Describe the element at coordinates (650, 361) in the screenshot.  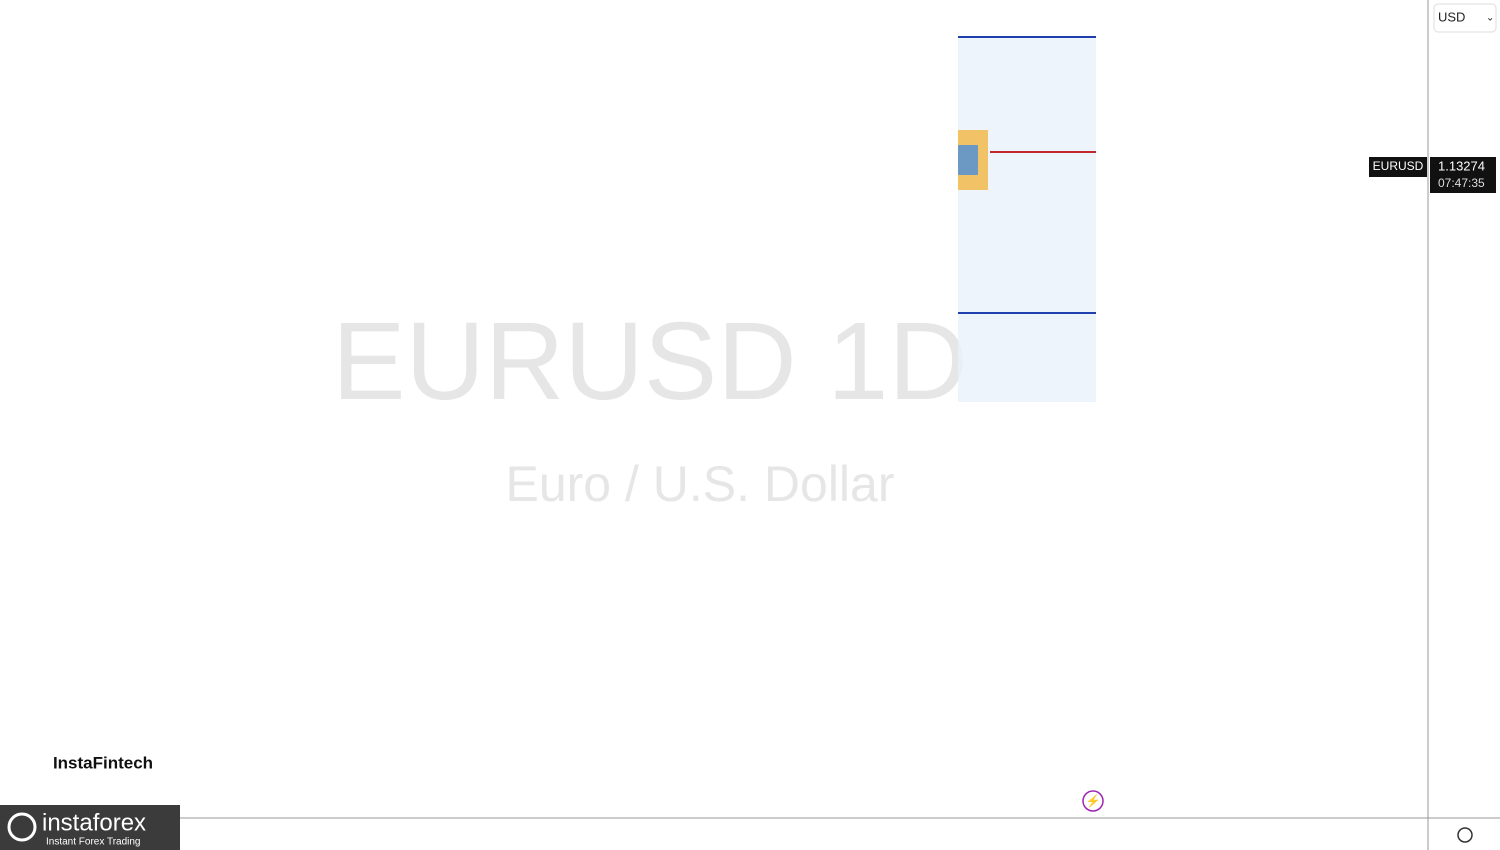
I see `watermark-symbol: EURUSD 1D` at that location.